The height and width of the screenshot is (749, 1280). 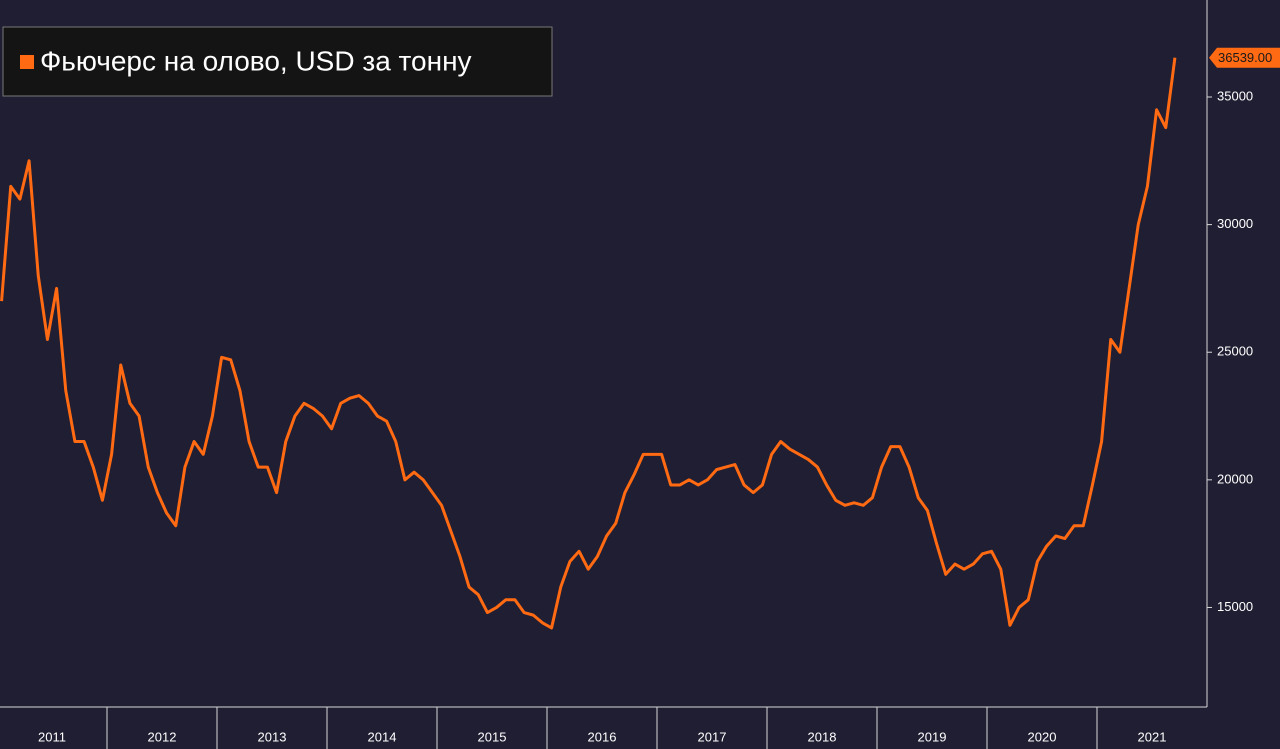 What do you see at coordinates (52, 736) in the screenshot?
I see `x-tick-label: 2011` at bounding box center [52, 736].